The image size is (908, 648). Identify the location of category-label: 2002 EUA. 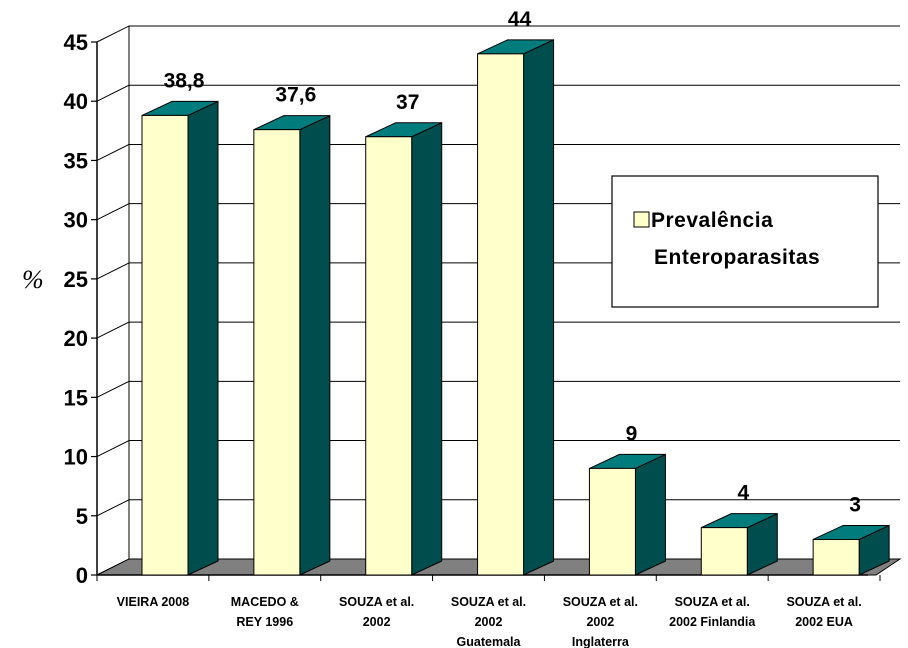
(824, 622).